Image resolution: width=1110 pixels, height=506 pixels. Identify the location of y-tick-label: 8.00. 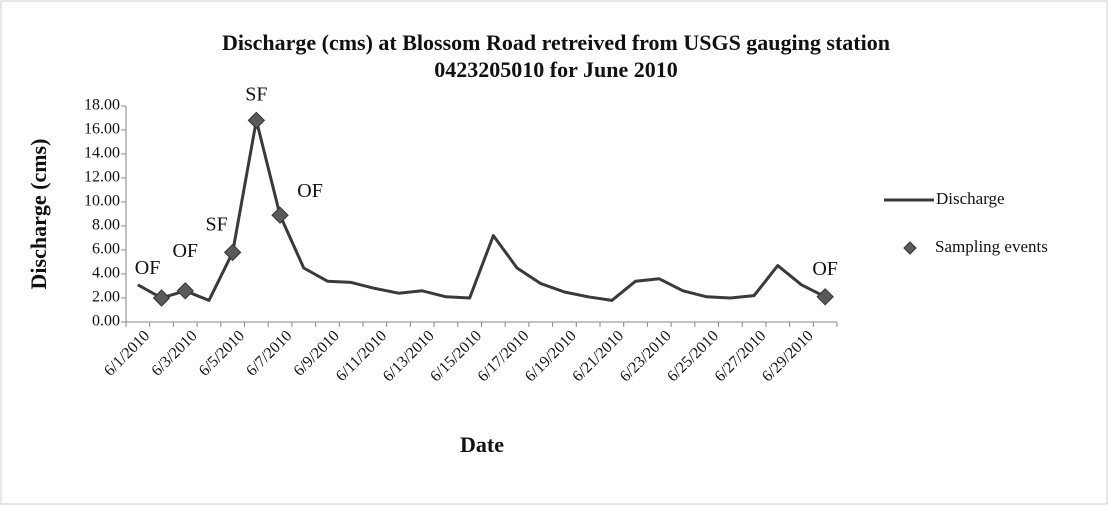
(106, 225).